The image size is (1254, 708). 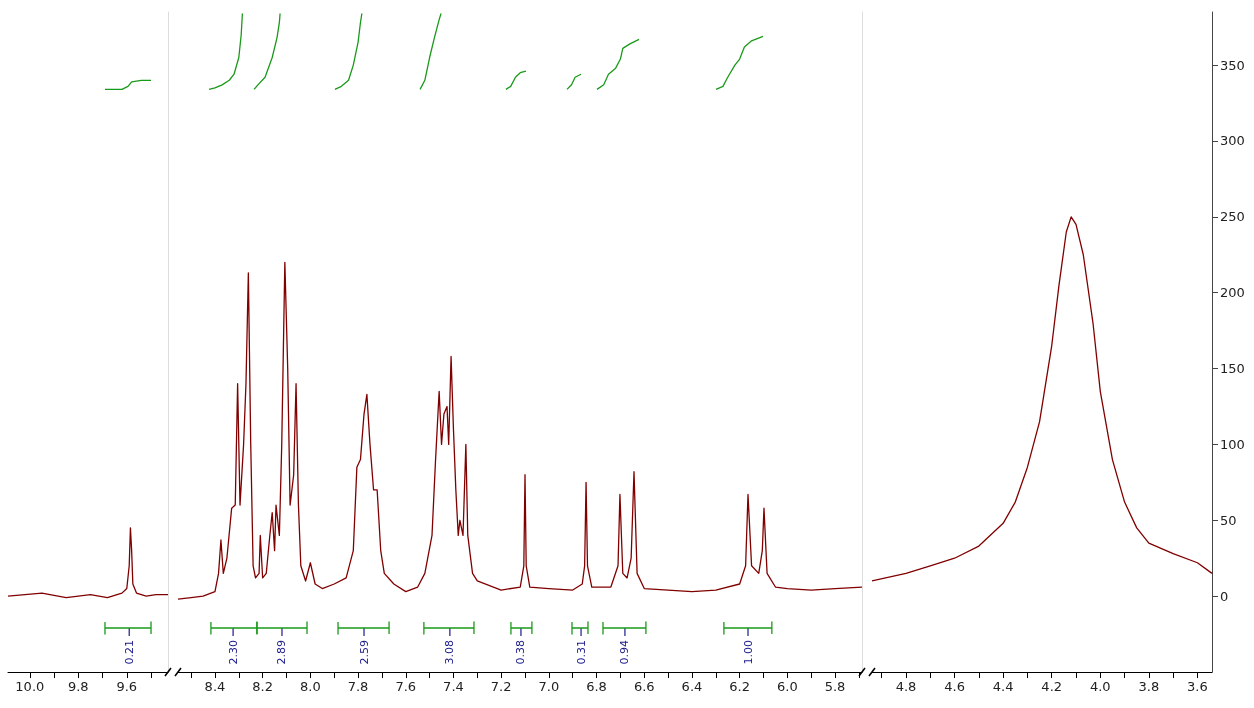 What do you see at coordinates (310, 686) in the screenshot?
I see `x-tick-label: 8.0` at bounding box center [310, 686].